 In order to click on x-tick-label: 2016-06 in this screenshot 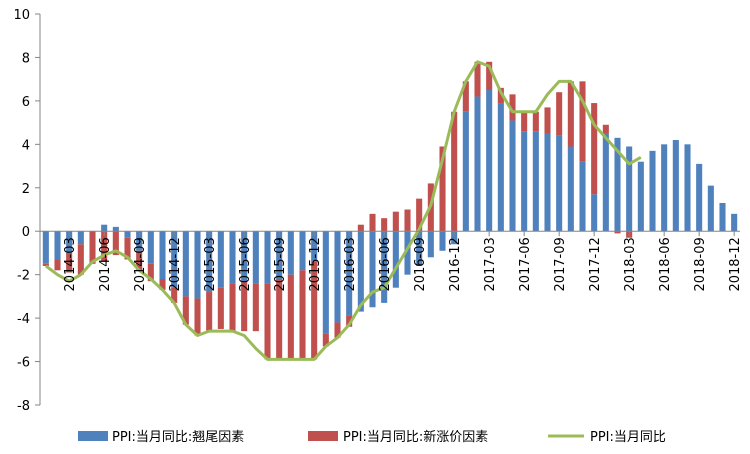, I will do `click(385, 264)`.